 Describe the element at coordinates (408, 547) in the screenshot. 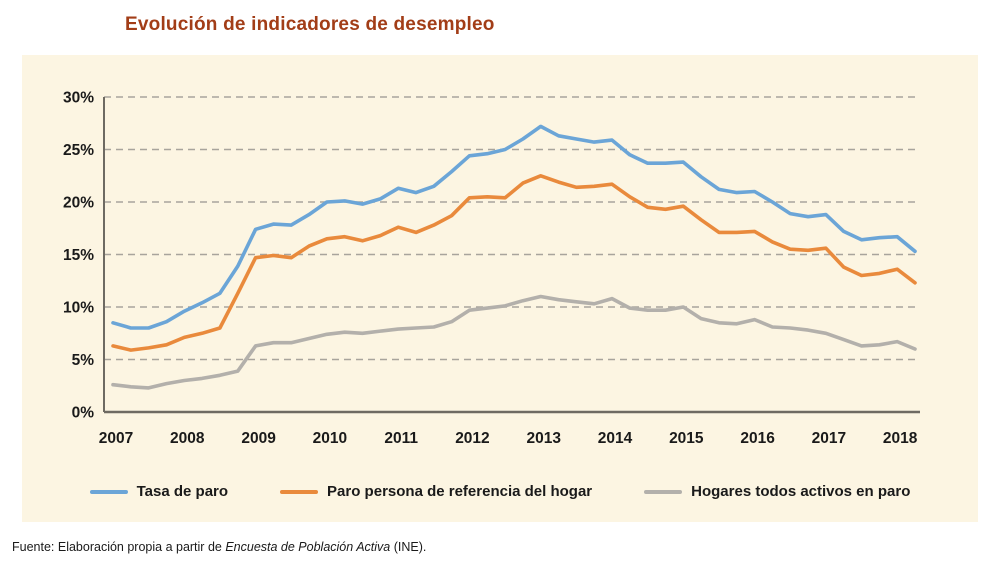

I see `source-note-suffix: (INE).` at that location.